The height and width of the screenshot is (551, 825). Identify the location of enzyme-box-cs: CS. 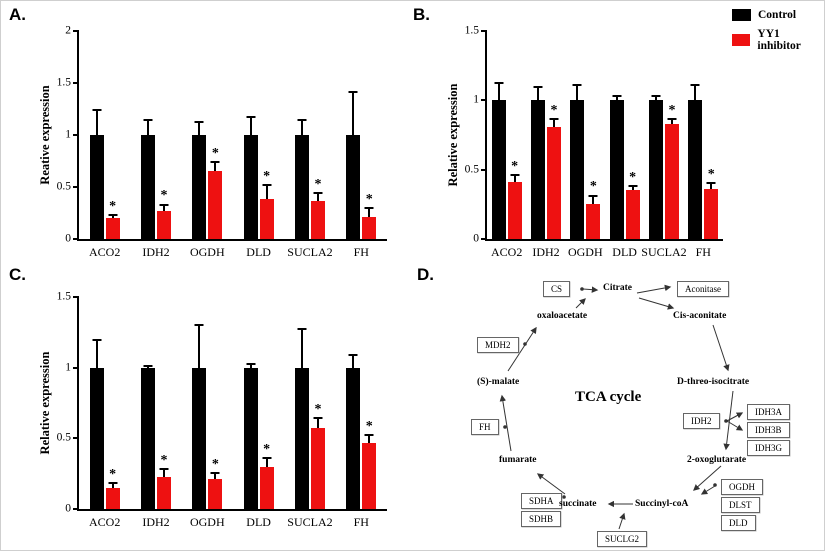
(557, 289).